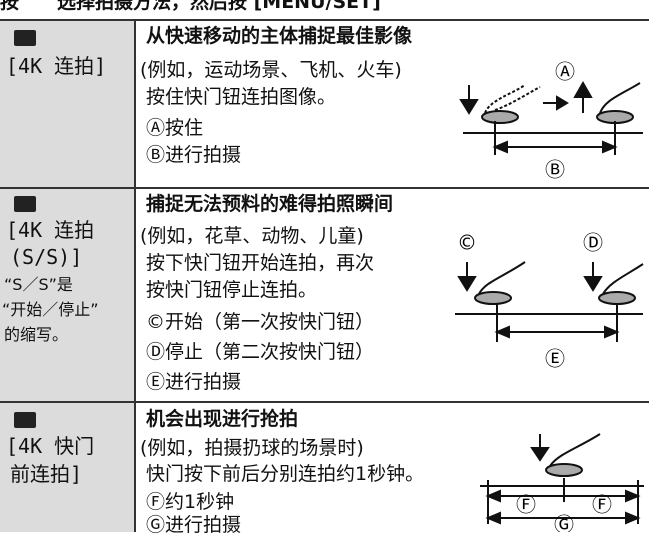 The width and height of the screenshot is (649, 537). I want to click on text-line: Ⓑ进行拍摄, so click(194, 155).